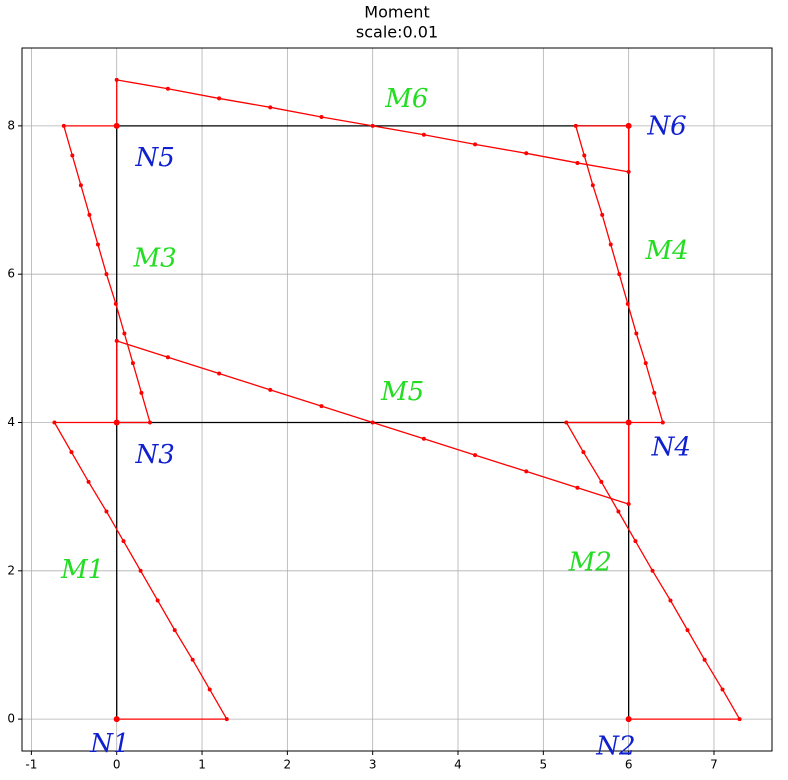 This screenshot has height=780, width=788. What do you see at coordinates (154, 158) in the screenshot?
I see `annotation: N5` at bounding box center [154, 158].